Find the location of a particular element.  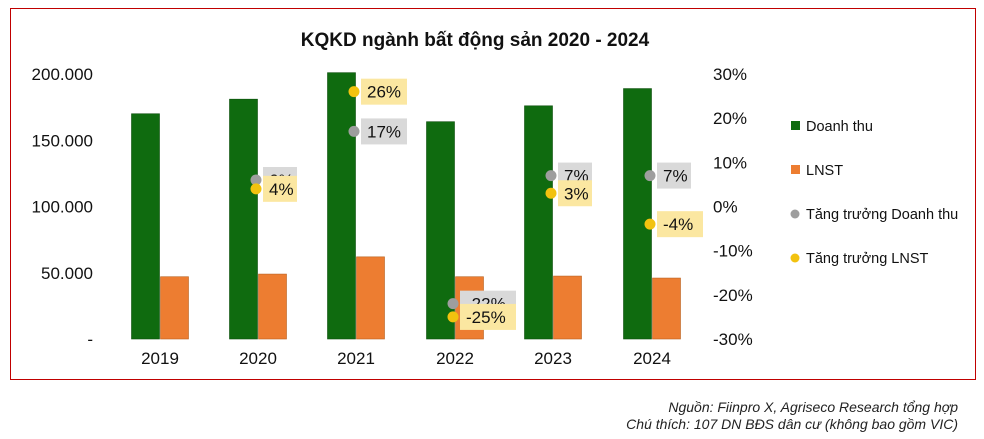

x-tick-label: 2024 is located at coordinates (652, 358).